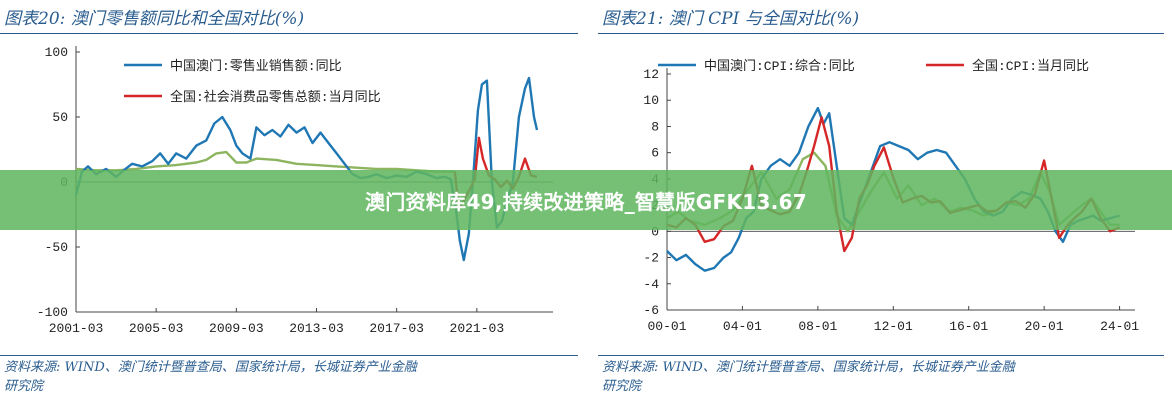 This screenshot has height=400, width=1172. What do you see at coordinates (887, 377) in the screenshot?
I see `figure-21-source: 资料来源: WIND、澳门统计暨普查局、国家统计局，长城证券产业金融 研究院` at bounding box center [887, 377].